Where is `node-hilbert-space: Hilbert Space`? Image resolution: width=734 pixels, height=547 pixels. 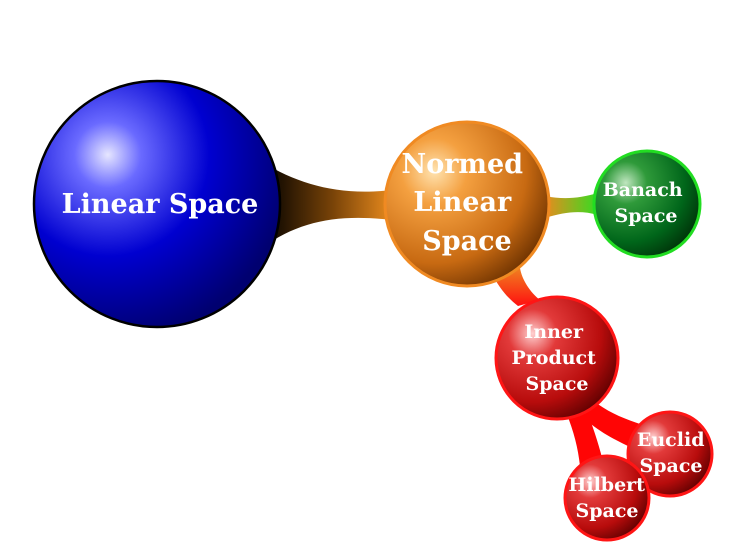
node-hilbert-space: Hilbert Space is located at coordinates (608, 498).